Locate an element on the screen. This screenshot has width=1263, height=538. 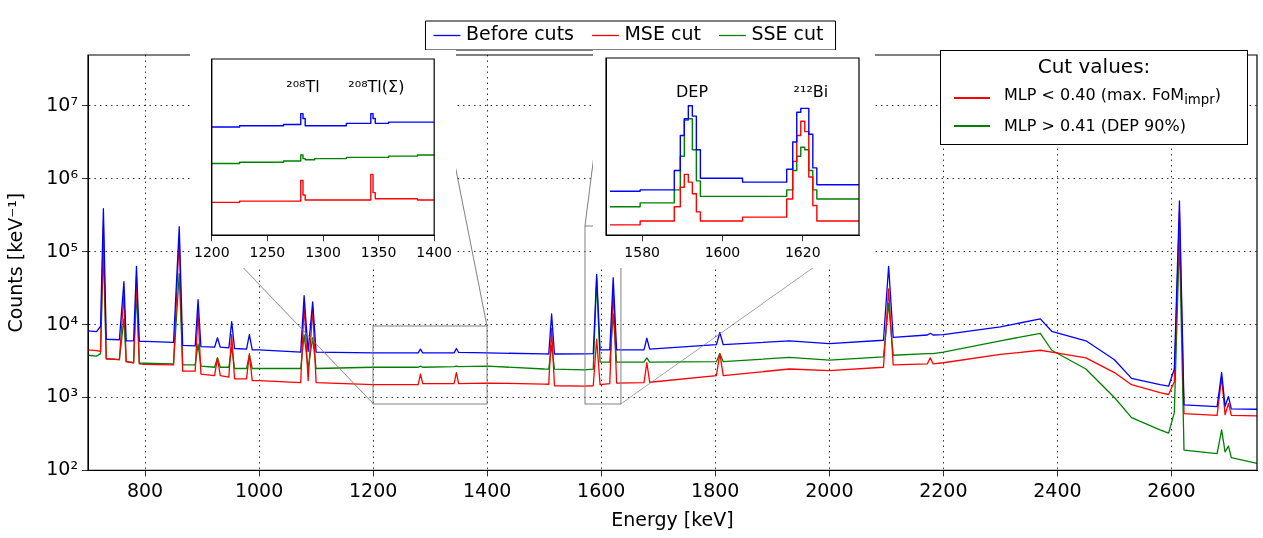
y-tick-label: 10³ is located at coordinates (62, 395).